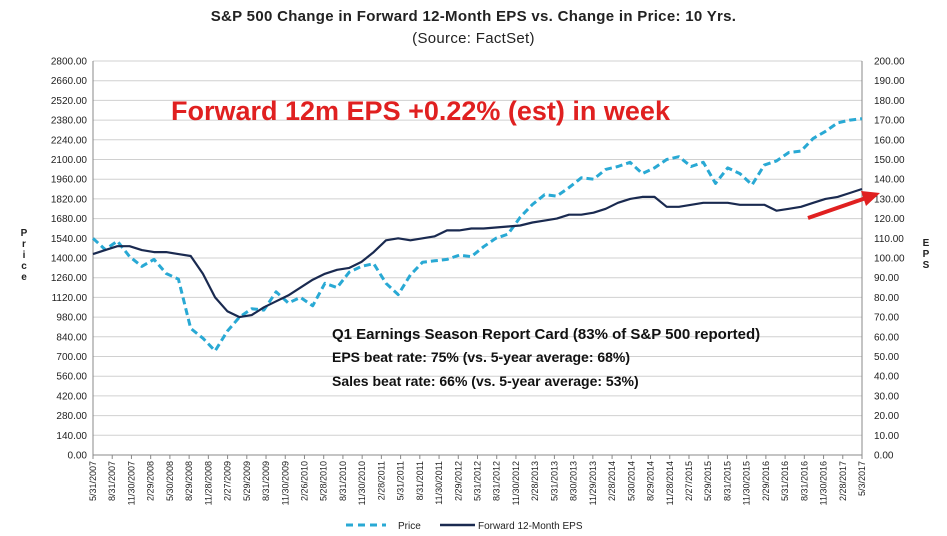 The image size is (947, 536). What do you see at coordinates (458, 481) in the screenshot?
I see `x-tick-label: 2/29/2012` at bounding box center [458, 481].